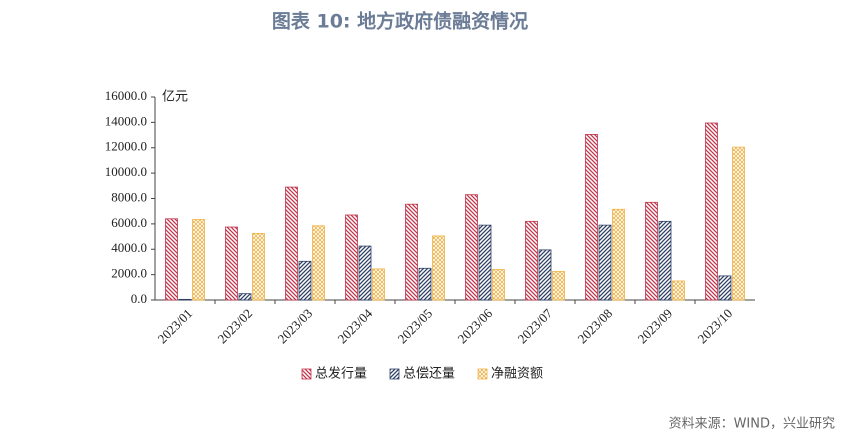 The width and height of the screenshot is (860, 444). Describe the element at coordinates (534, 325) in the screenshot. I see `x-tick-label: 2023/07` at that location.